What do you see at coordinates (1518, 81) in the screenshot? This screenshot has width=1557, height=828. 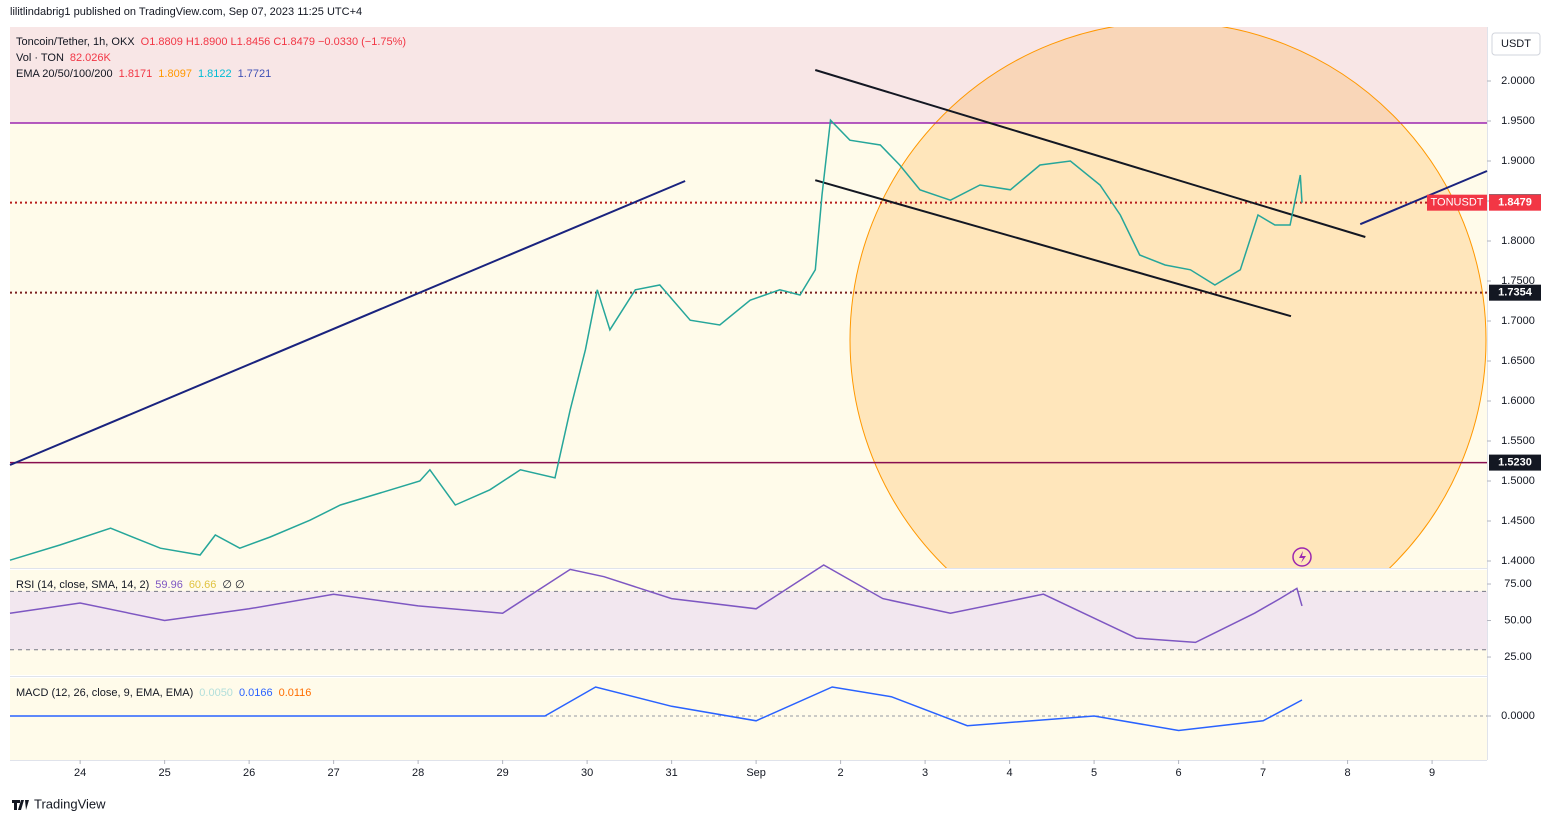 I see `y-tick-label: 2.0000` at bounding box center [1518, 81].